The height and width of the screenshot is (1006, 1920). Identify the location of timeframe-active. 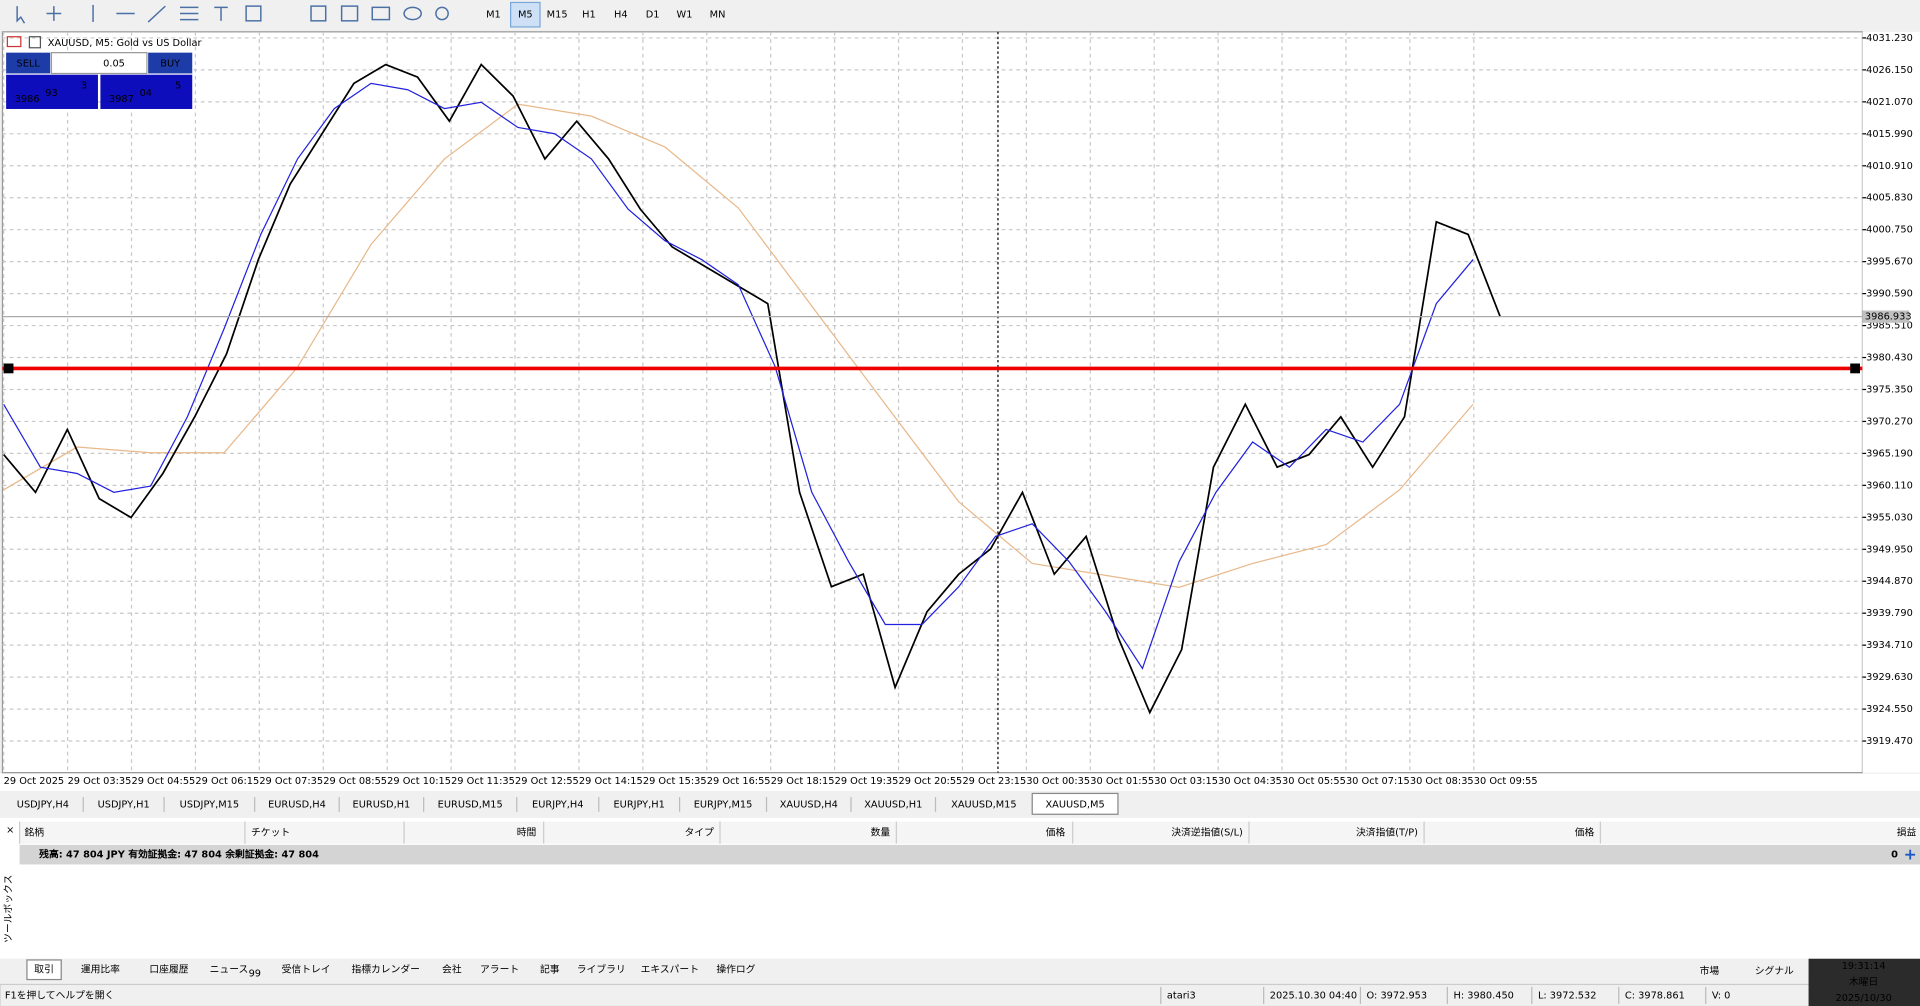
(525, 14).